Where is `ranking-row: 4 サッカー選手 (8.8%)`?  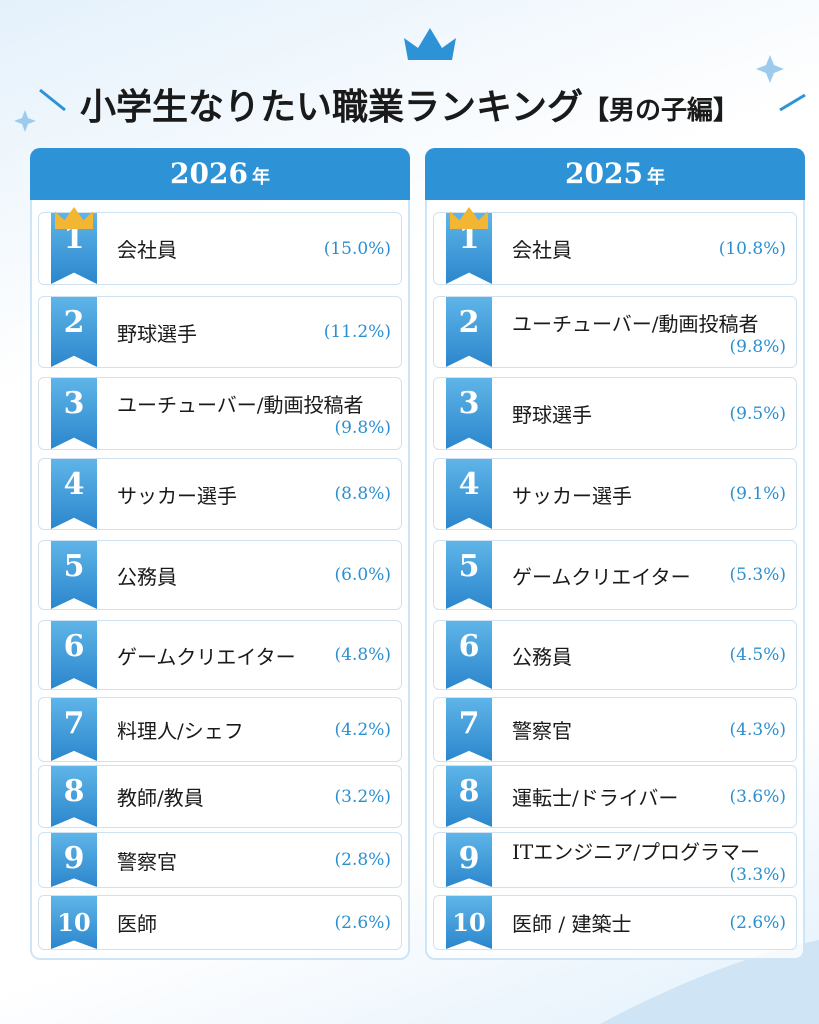
ranking-row: 4 サッカー選手 (8.8%) is located at coordinates (220, 494).